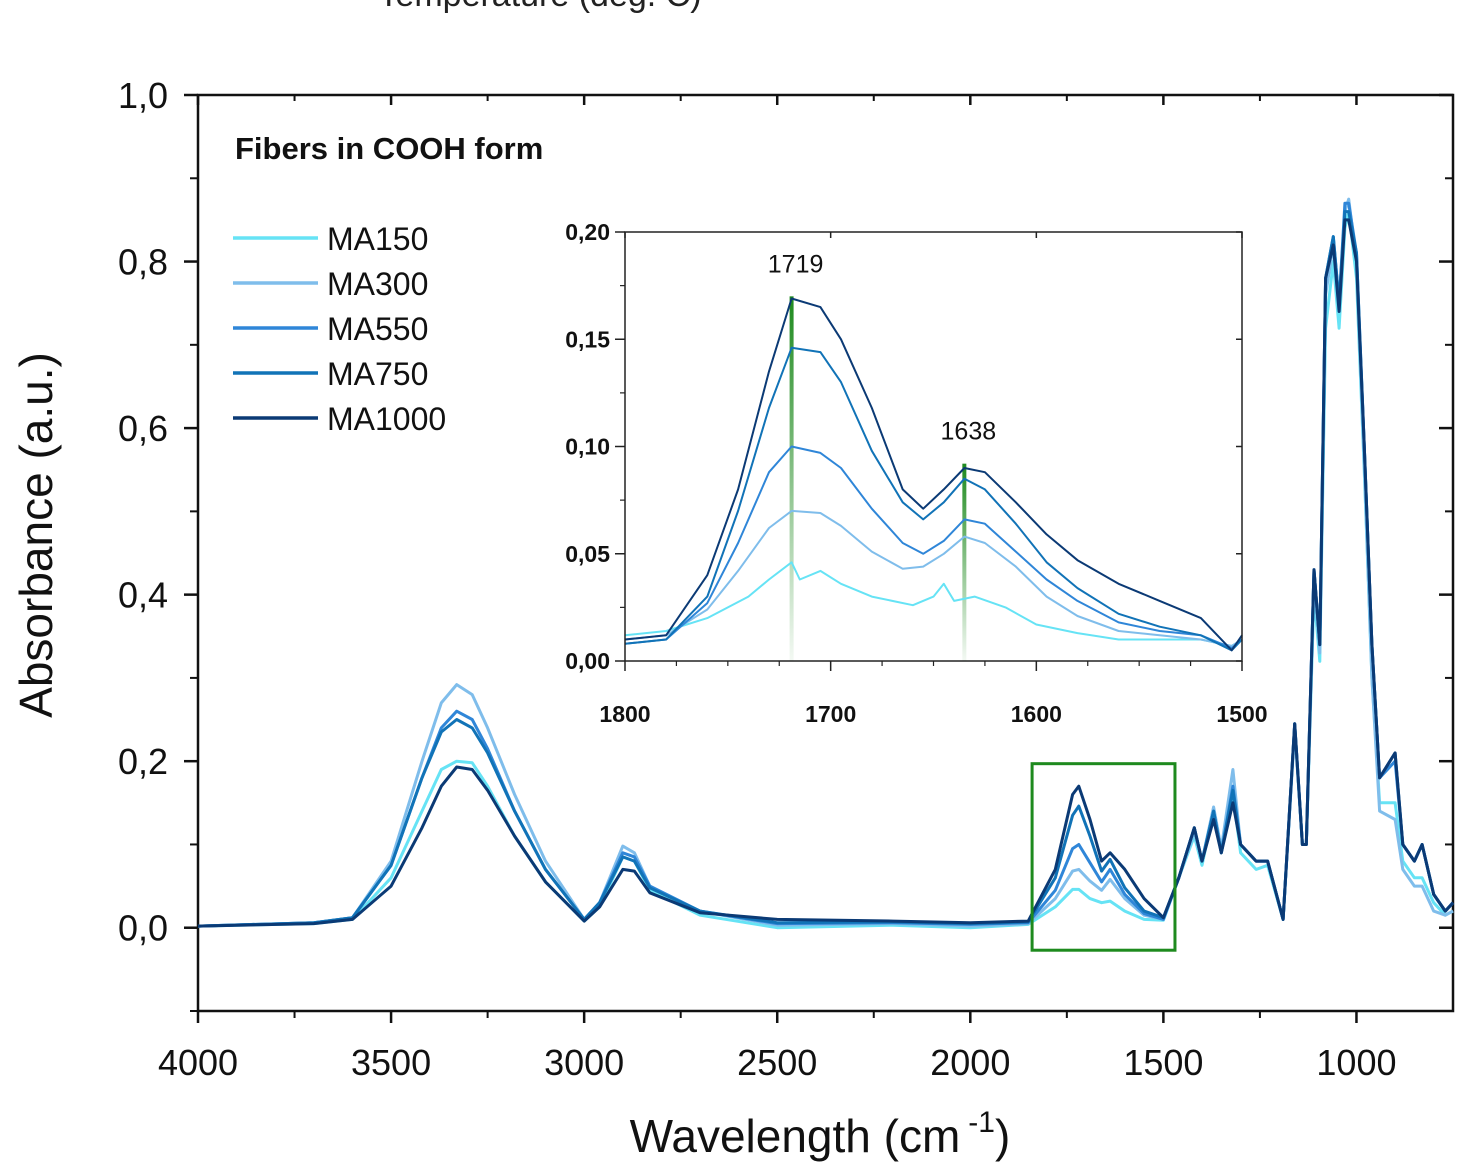 The image size is (1475, 1170). Describe the element at coordinates (1036, 714) in the screenshot. I see `inset-x-tick-label: 1600` at that location.